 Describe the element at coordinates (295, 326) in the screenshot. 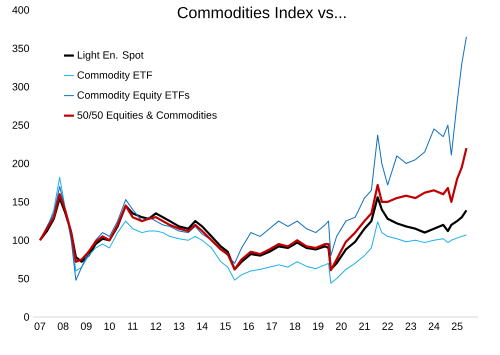

I see `x-tick-label: 18` at that location.